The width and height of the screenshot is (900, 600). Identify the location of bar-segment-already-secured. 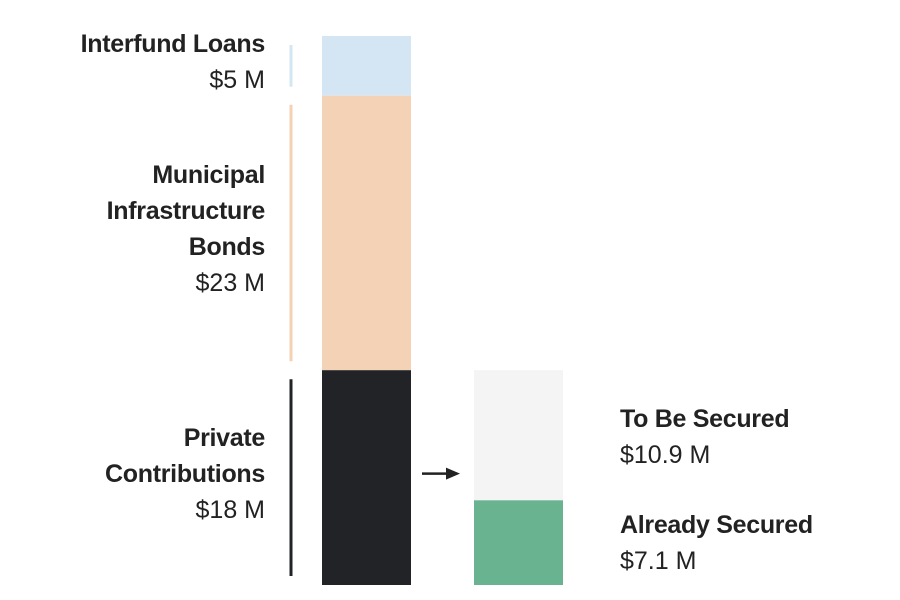
(518, 542).